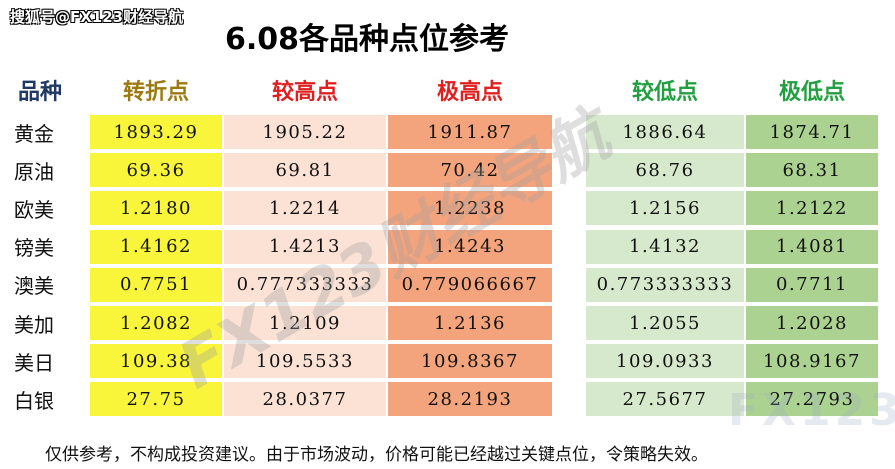 The height and width of the screenshot is (469, 895). Describe the element at coordinates (34, 133) in the screenshot. I see `row-label: 黄金` at that location.